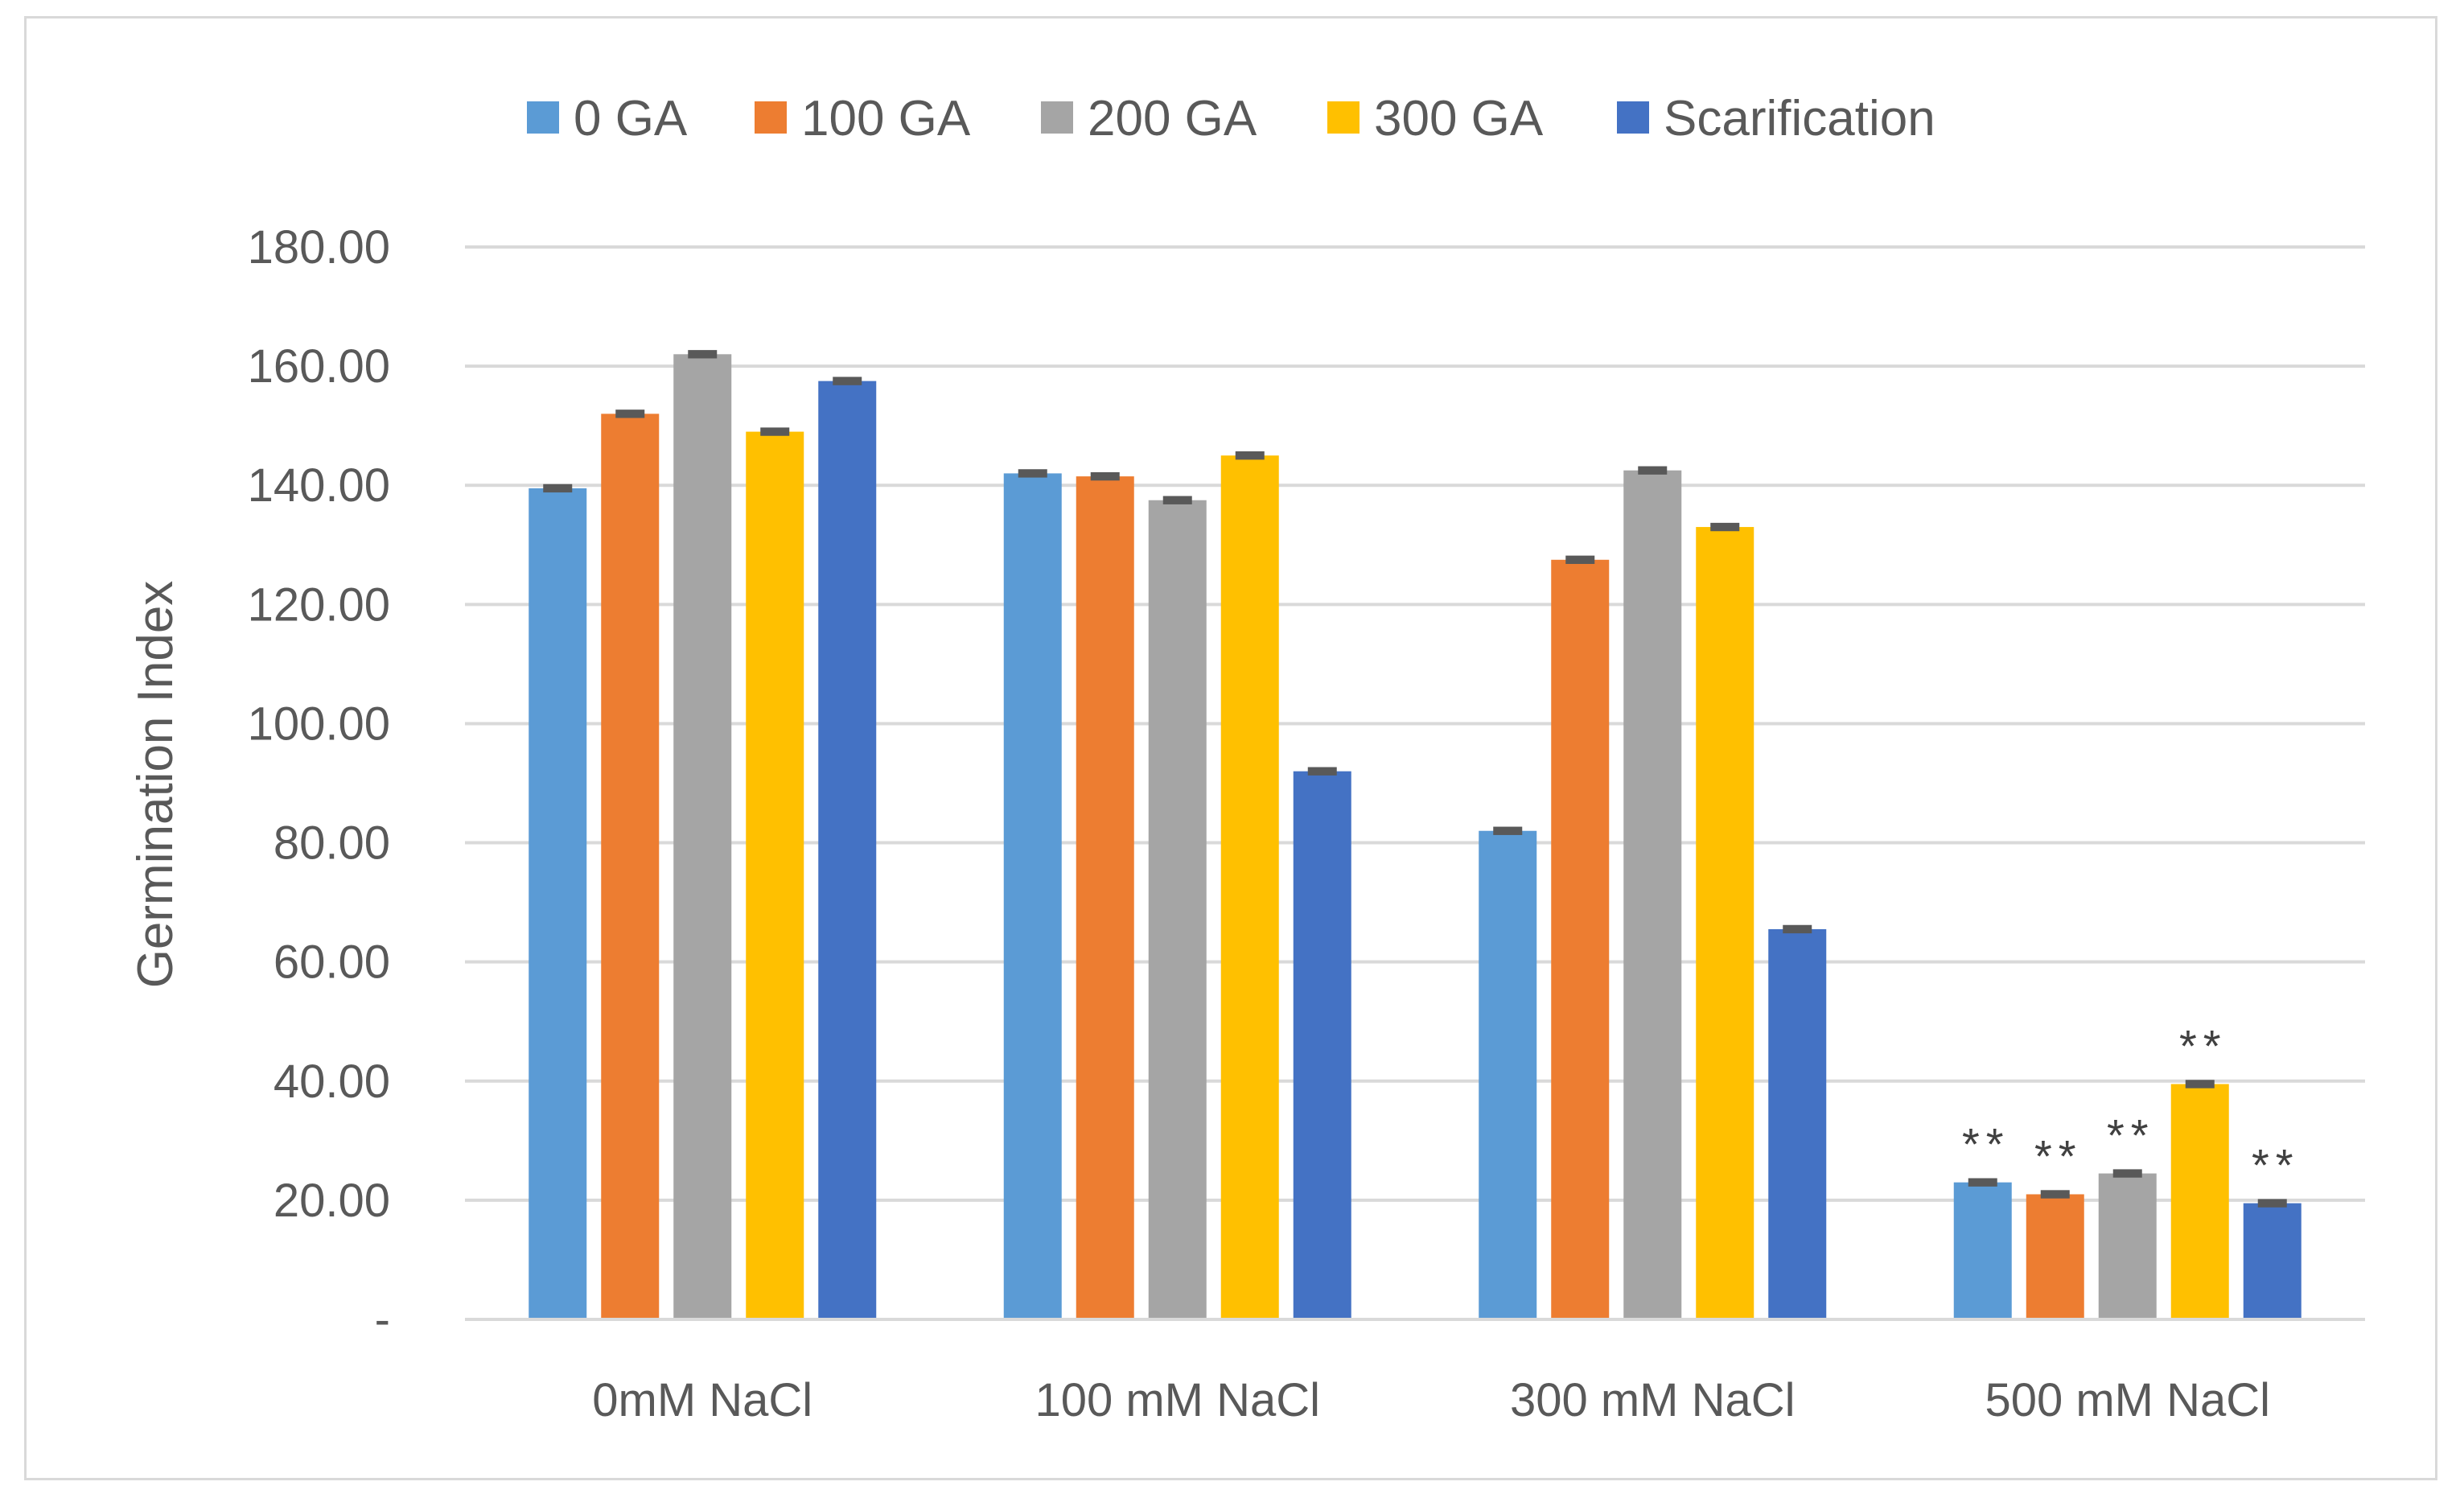  Describe the element at coordinates (1653, 1400) in the screenshot. I see `x-tick-label: 300 mM NaCl` at that location.